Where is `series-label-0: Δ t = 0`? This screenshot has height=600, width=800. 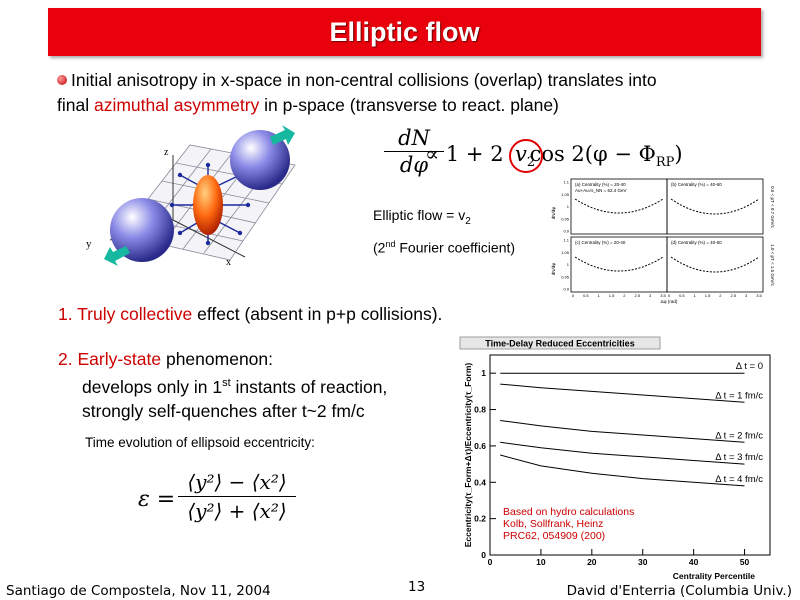
series-label-0: Δ t = 0 is located at coordinates (749, 366).